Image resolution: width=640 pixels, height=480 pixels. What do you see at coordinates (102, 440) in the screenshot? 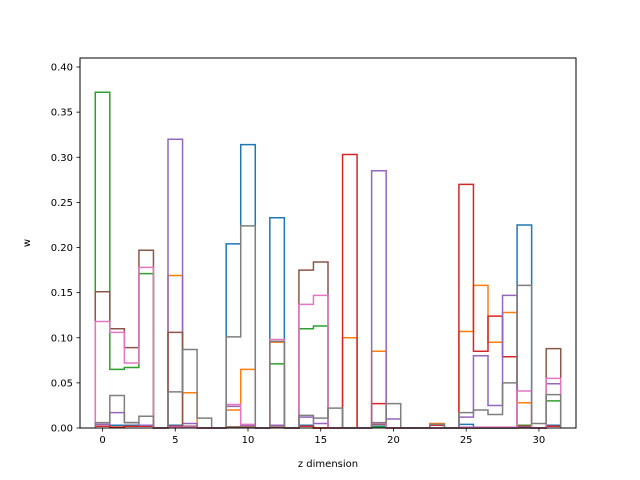
I see `x-tick-label: 0` at bounding box center [102, 440].